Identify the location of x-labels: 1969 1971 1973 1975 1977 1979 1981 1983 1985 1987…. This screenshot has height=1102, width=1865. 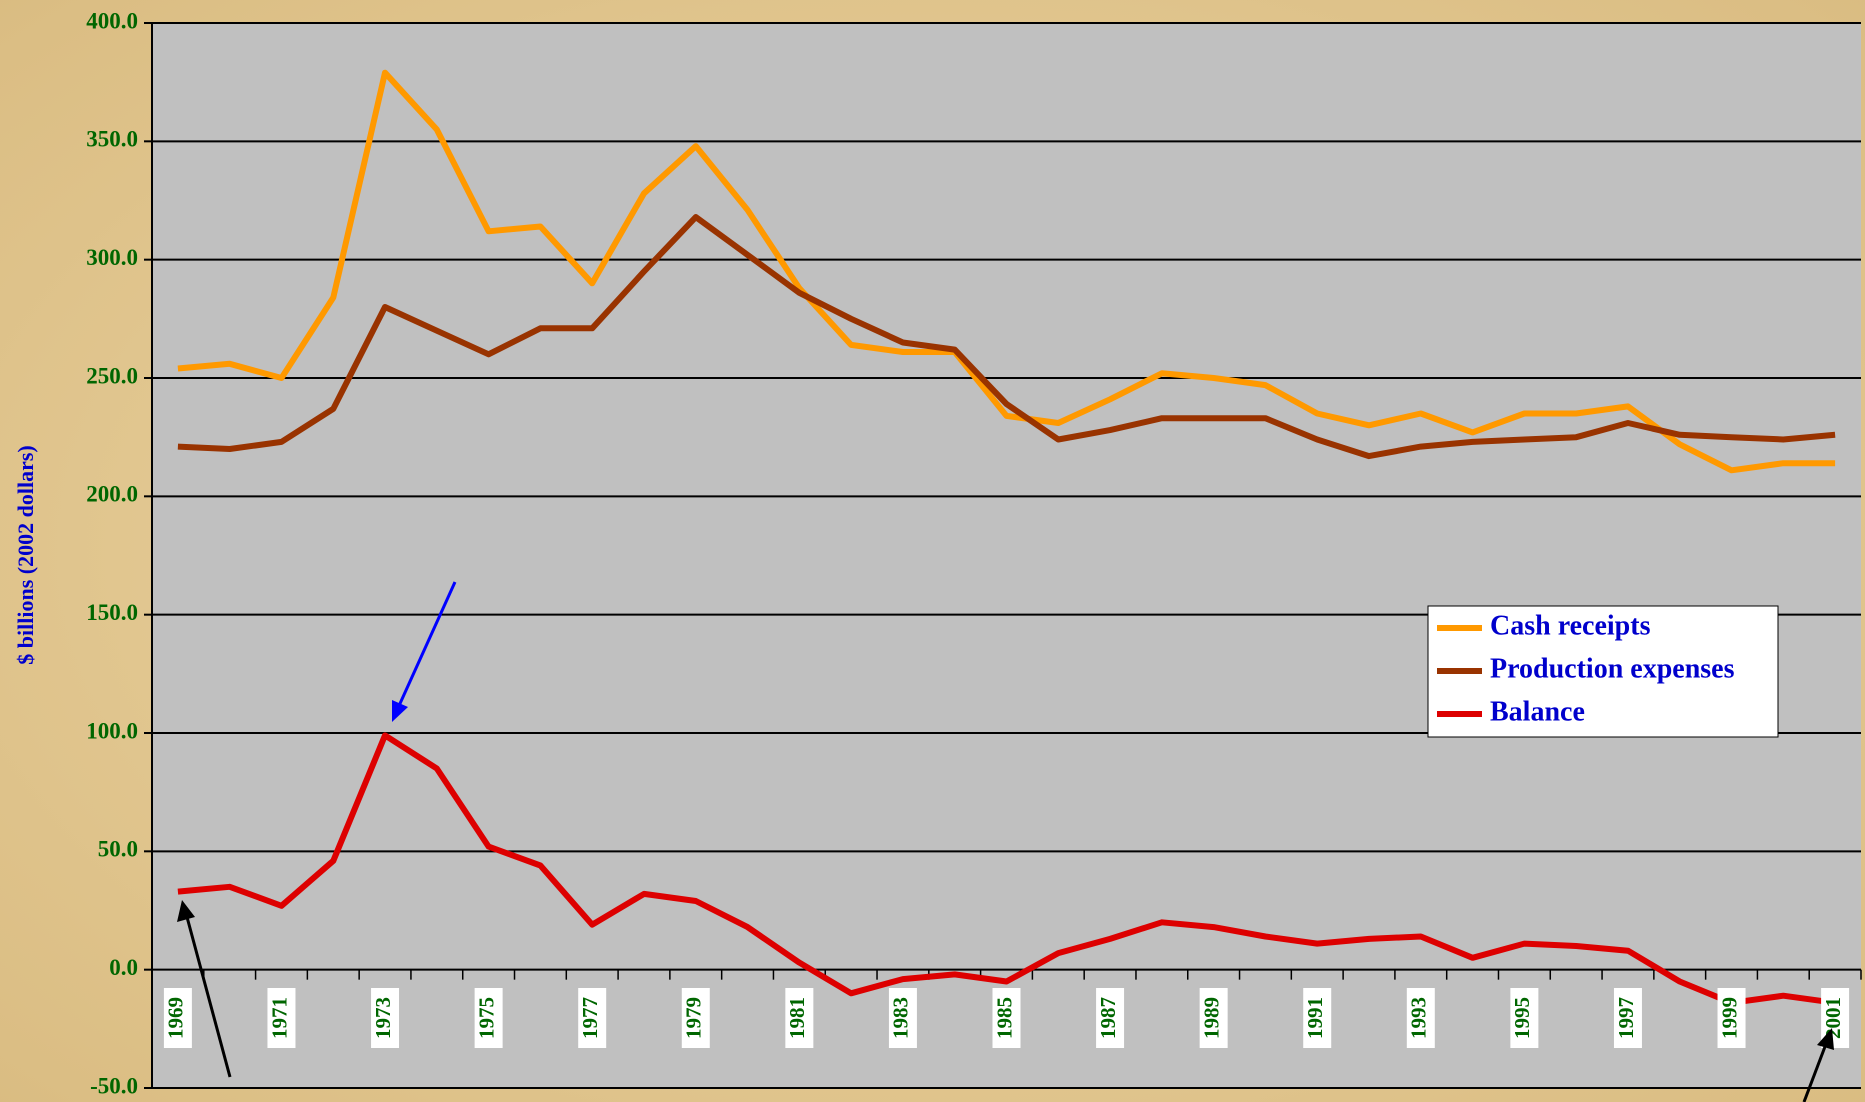
(1006, 1018).